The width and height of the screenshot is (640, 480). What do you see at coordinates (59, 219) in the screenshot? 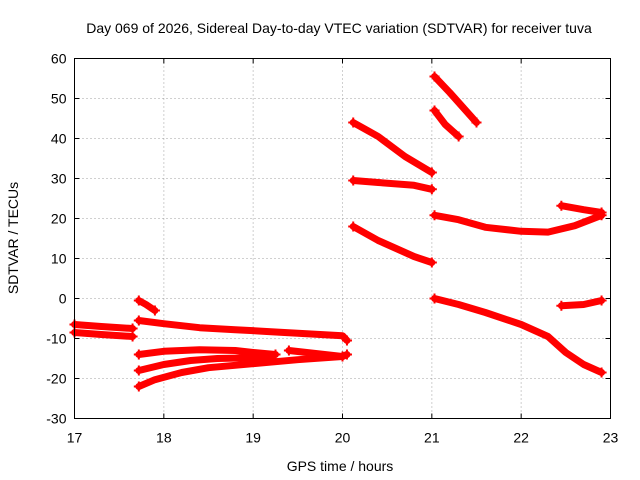
I see `y-tick-label: 20` at bounding box center [59, 219].